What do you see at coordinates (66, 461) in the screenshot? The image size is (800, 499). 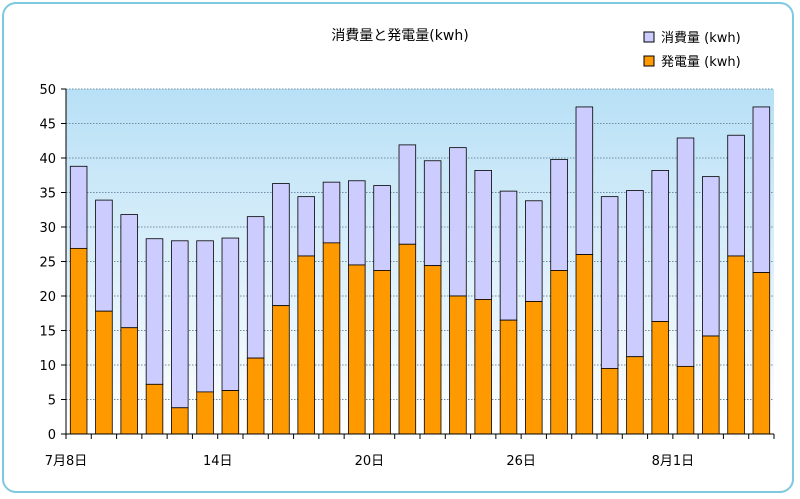 I see `x-tick-label: 7月8日` at bounding box center [66, 461].